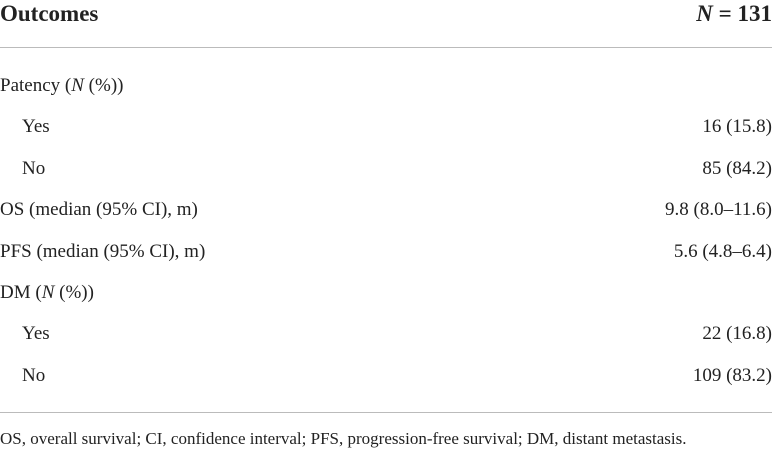  I want to click on row-label: DM (N (%)), so click(47, 292).